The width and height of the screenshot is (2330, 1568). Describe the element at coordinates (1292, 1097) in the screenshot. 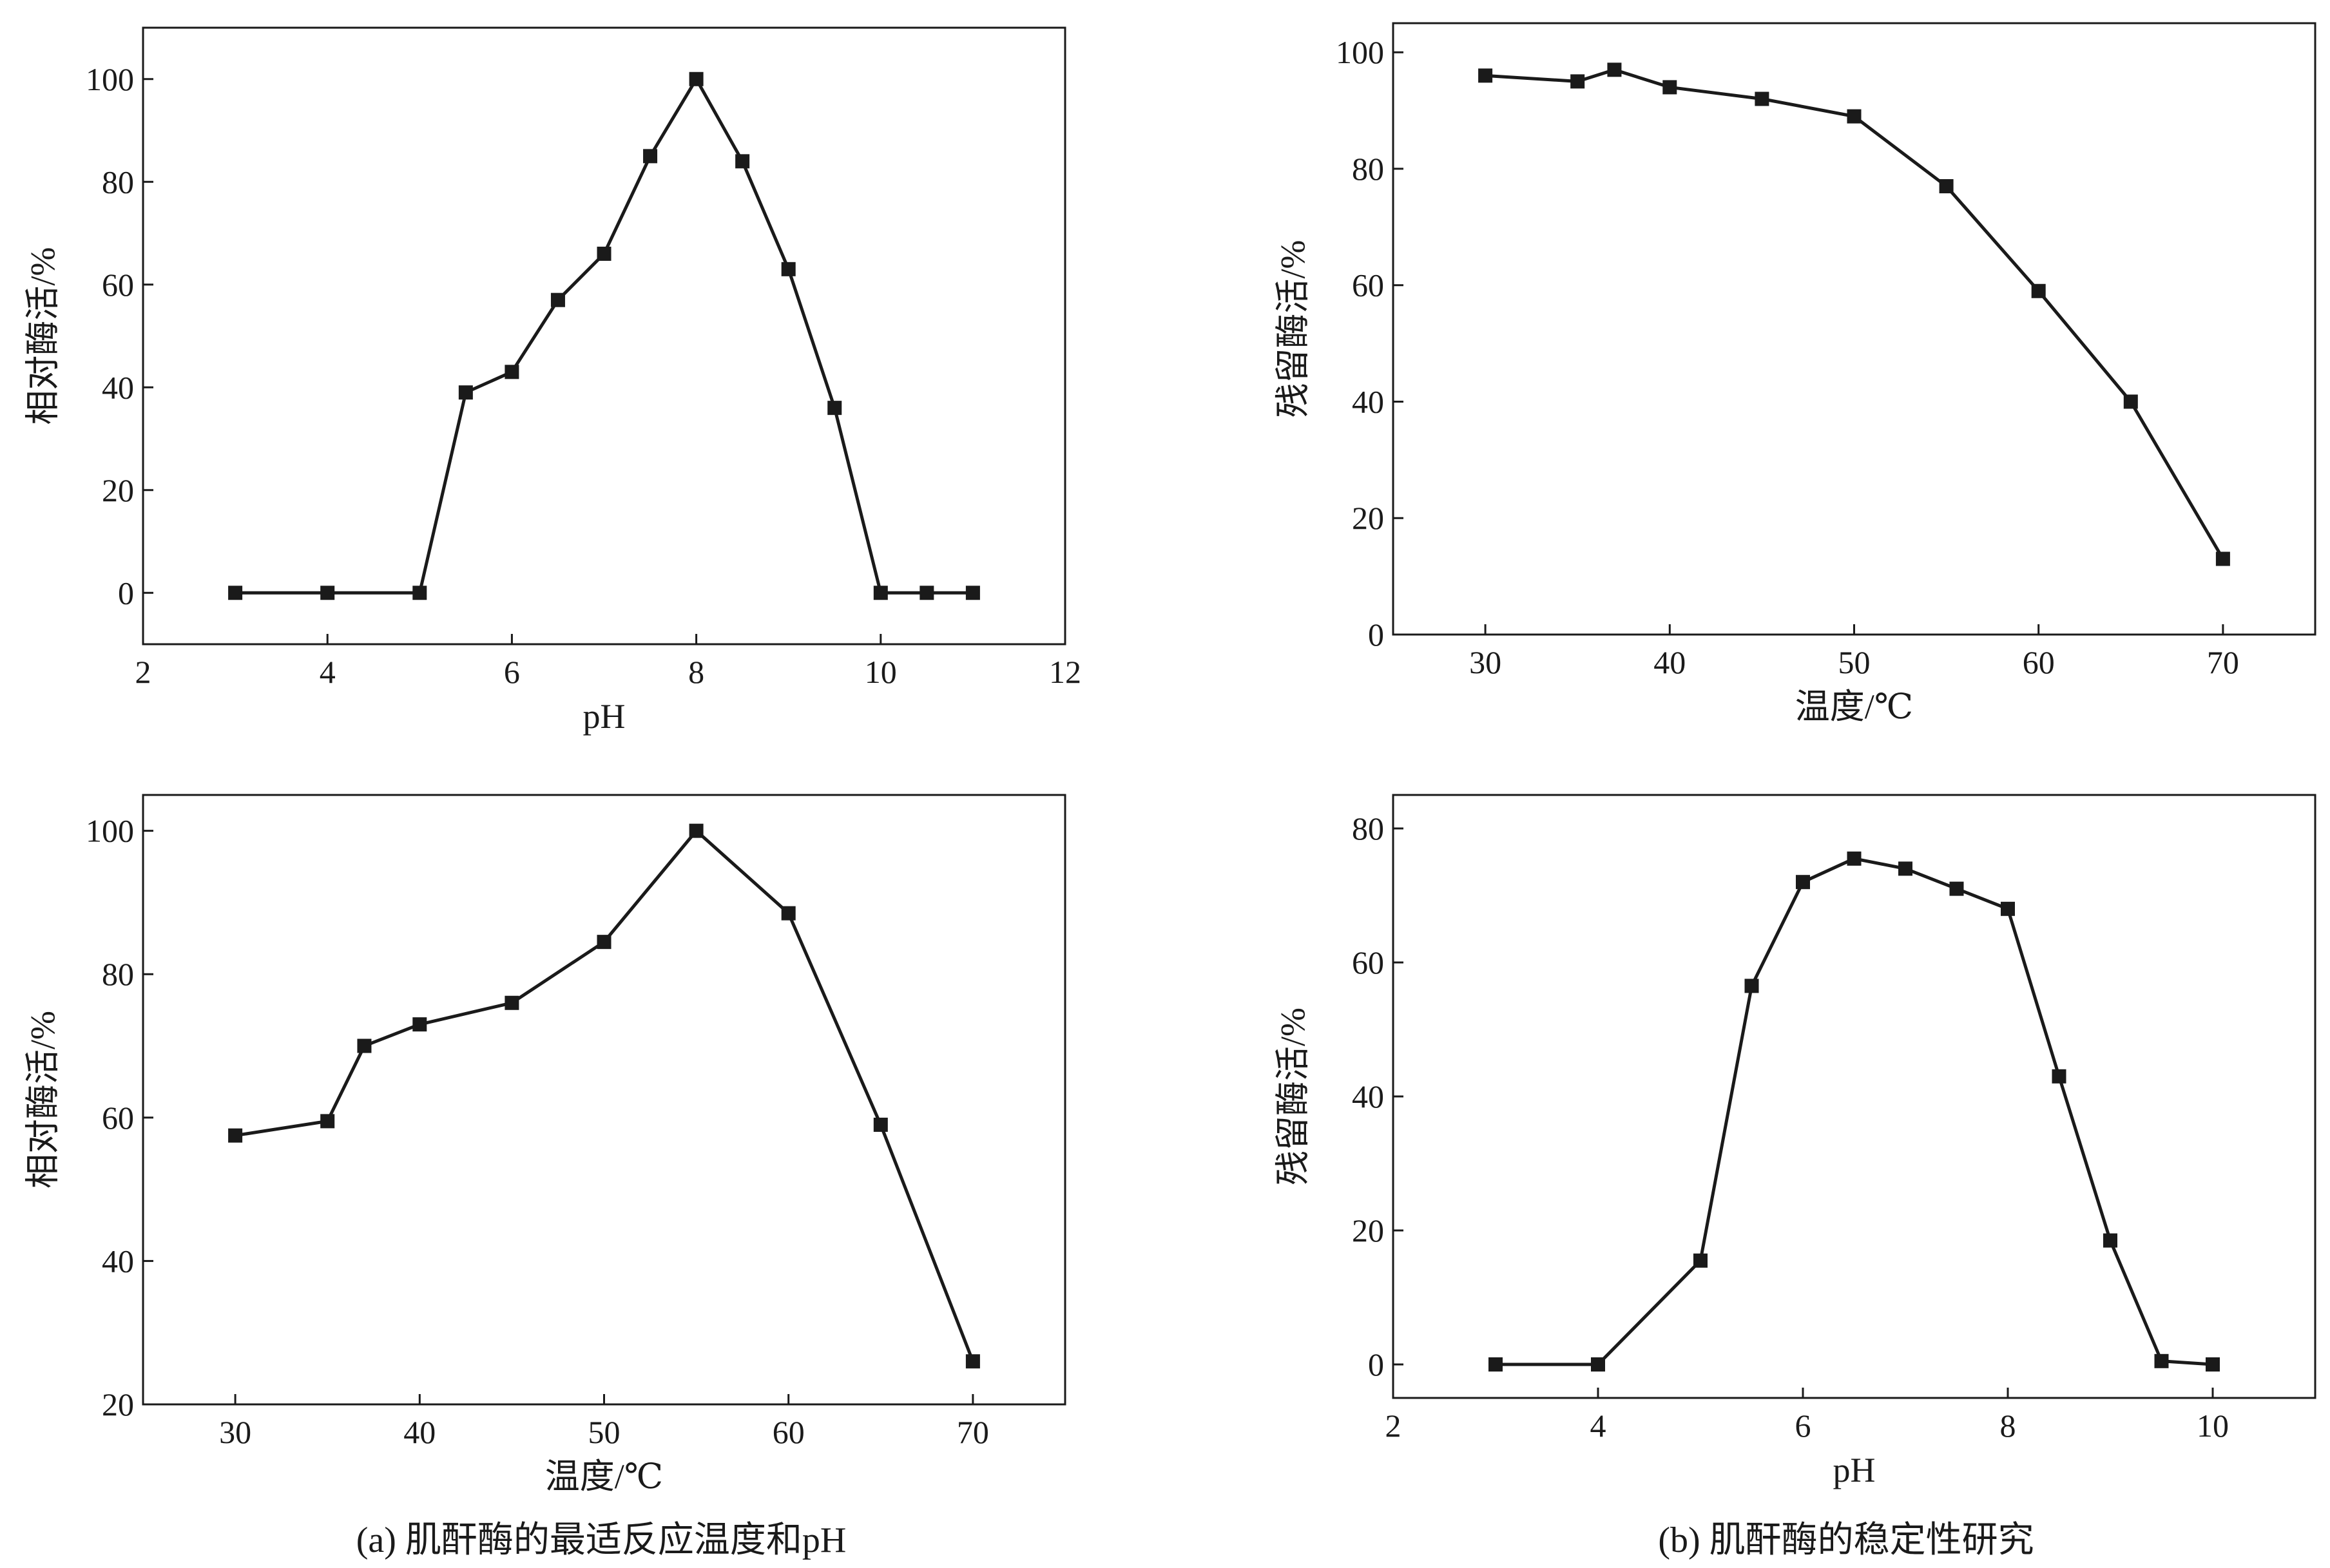

I see `y-axis-label: 残留酶活/%` at that location.